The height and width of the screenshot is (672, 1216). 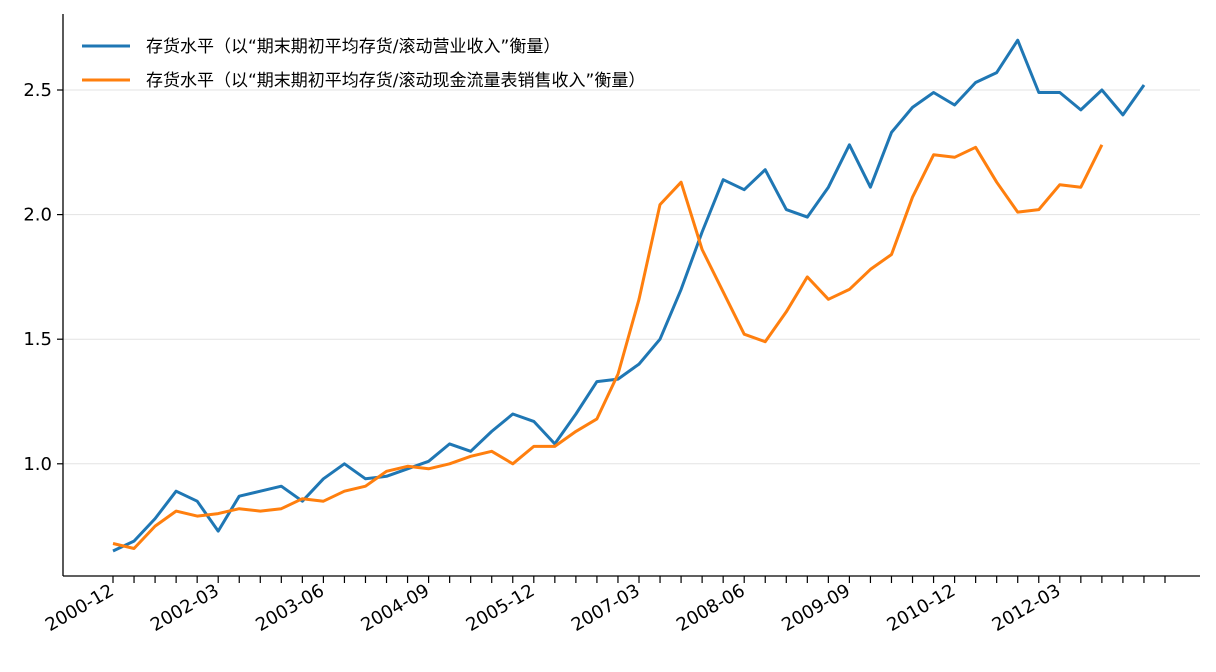 I want to click on x-tick-label: 2007-03, so click(x=606, y=608).